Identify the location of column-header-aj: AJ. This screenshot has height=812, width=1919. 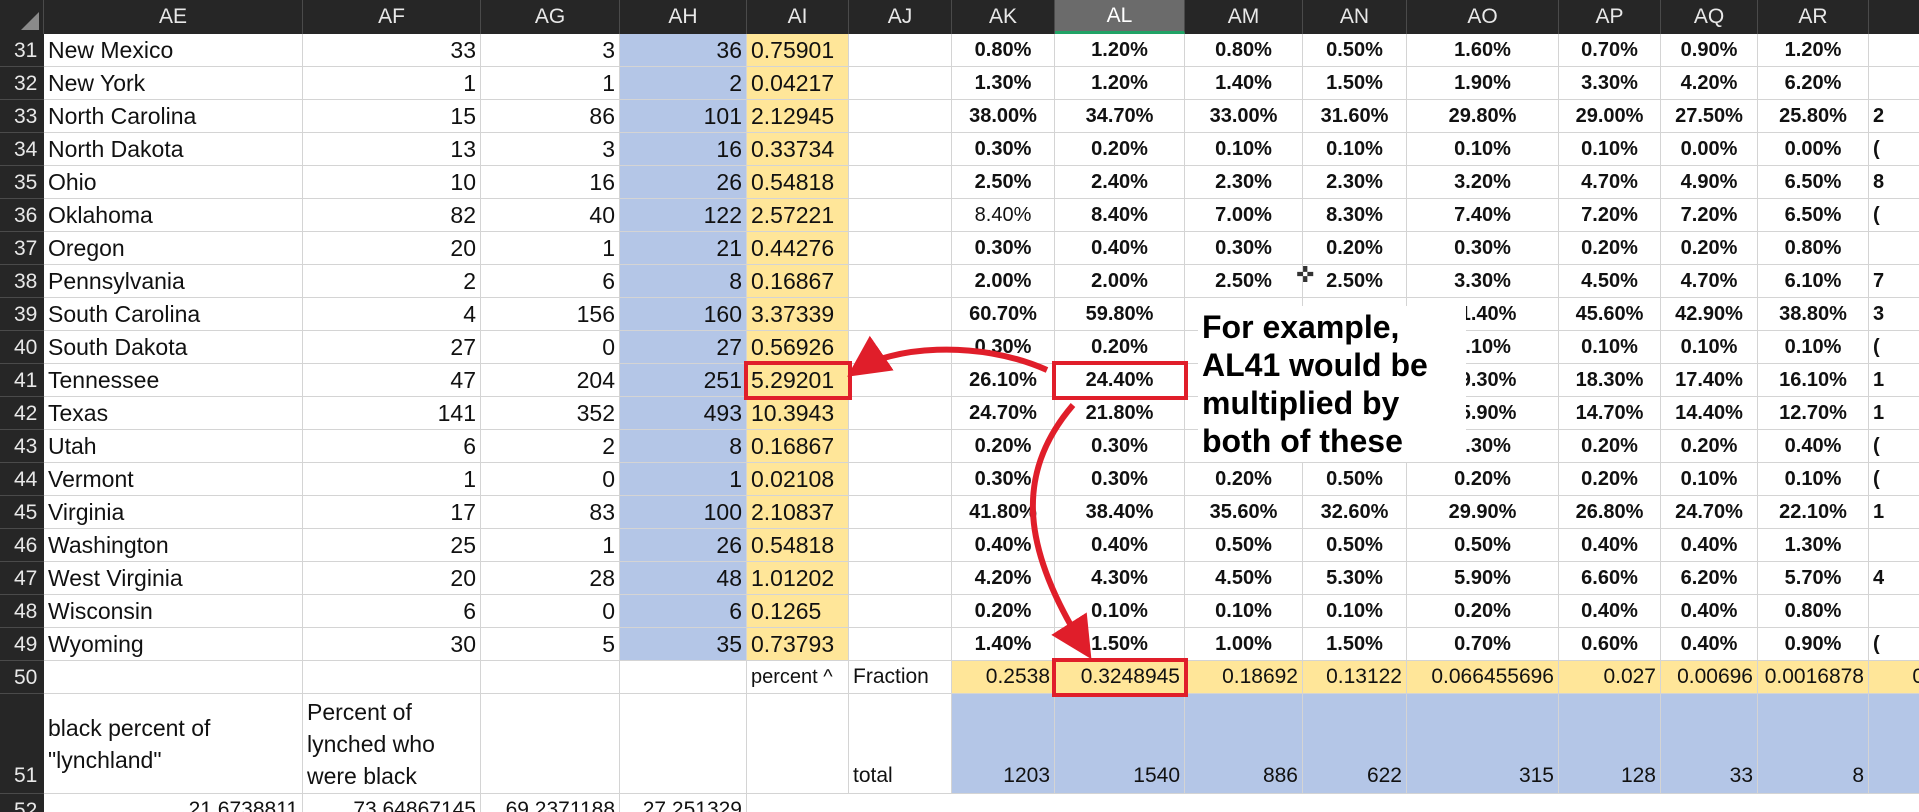
(900, 17).